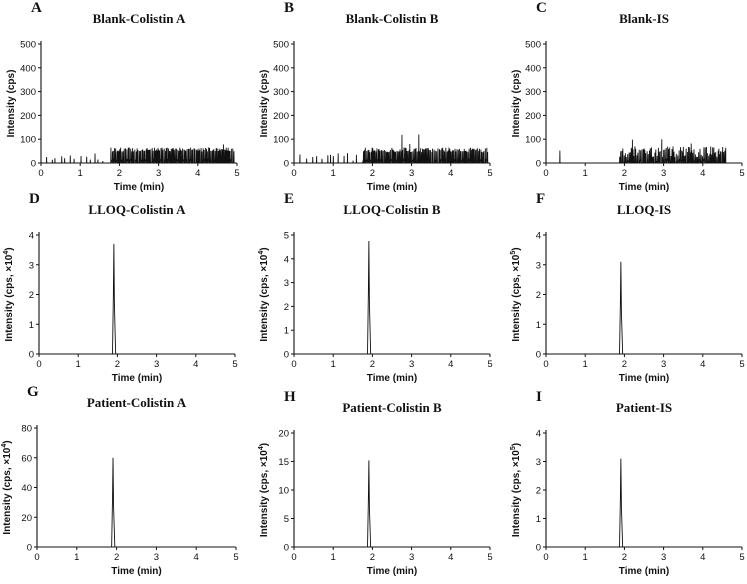  What do you see at coordinates (538, 491) in the screenshot?
I see `y-tick-label-i: 2` at bounding box center [538, 491].